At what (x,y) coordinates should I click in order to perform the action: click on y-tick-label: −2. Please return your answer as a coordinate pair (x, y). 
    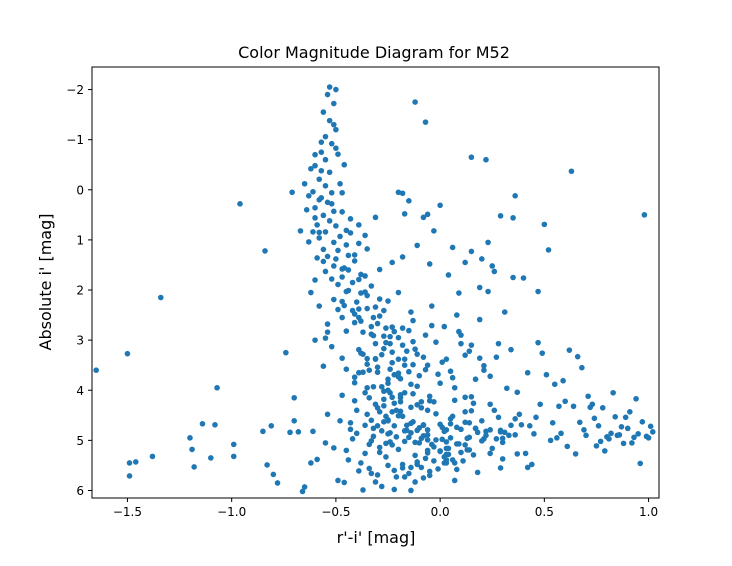
    Looking at the image, I should click on (75, 90).